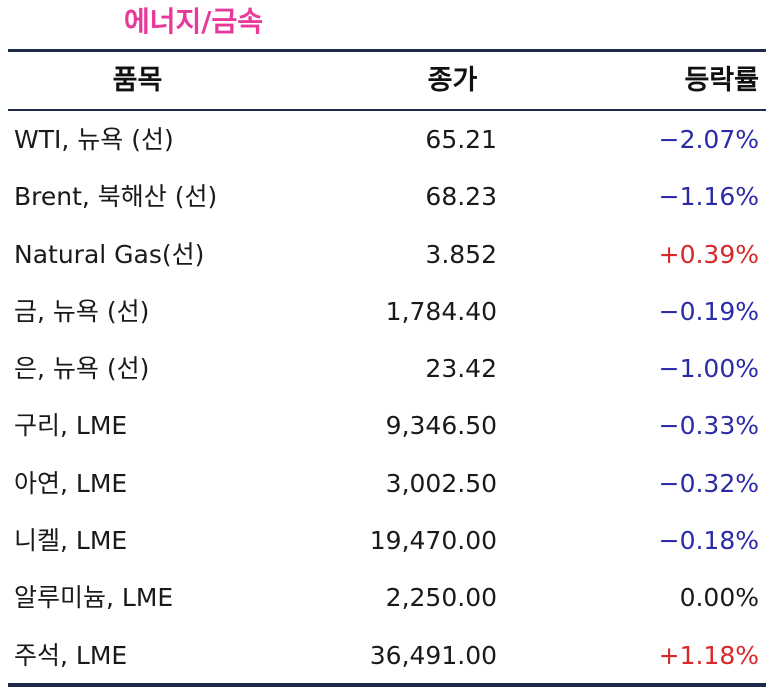  I want to click on item-name: Brent, 북해산 (선), so click(116, 197).